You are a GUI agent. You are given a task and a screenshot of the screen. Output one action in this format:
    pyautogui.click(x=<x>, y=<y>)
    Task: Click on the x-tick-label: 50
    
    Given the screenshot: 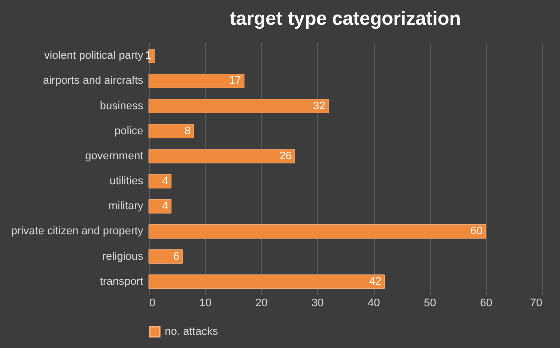 What is the action you would take?
    pyautogui.click(x=430, y=304)
    